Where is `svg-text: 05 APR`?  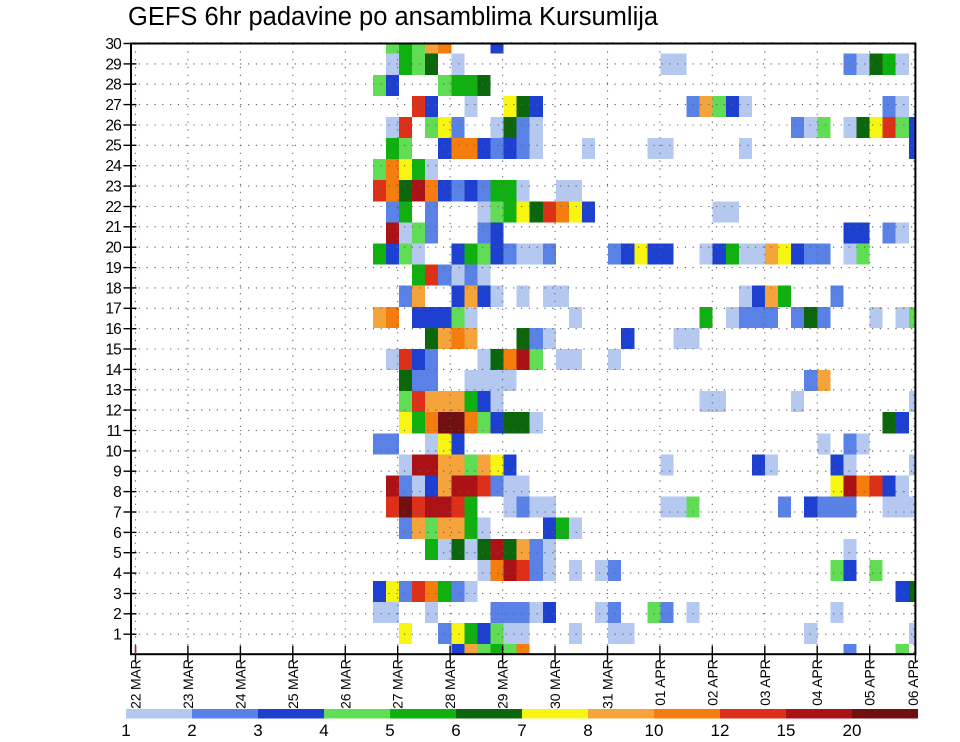 svg-text: 05 APR is located at coordinates (870, 682).